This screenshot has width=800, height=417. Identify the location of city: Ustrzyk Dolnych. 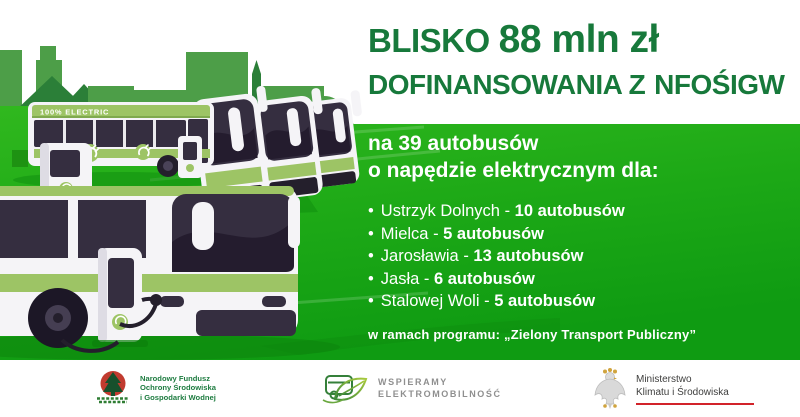
(440, 211).